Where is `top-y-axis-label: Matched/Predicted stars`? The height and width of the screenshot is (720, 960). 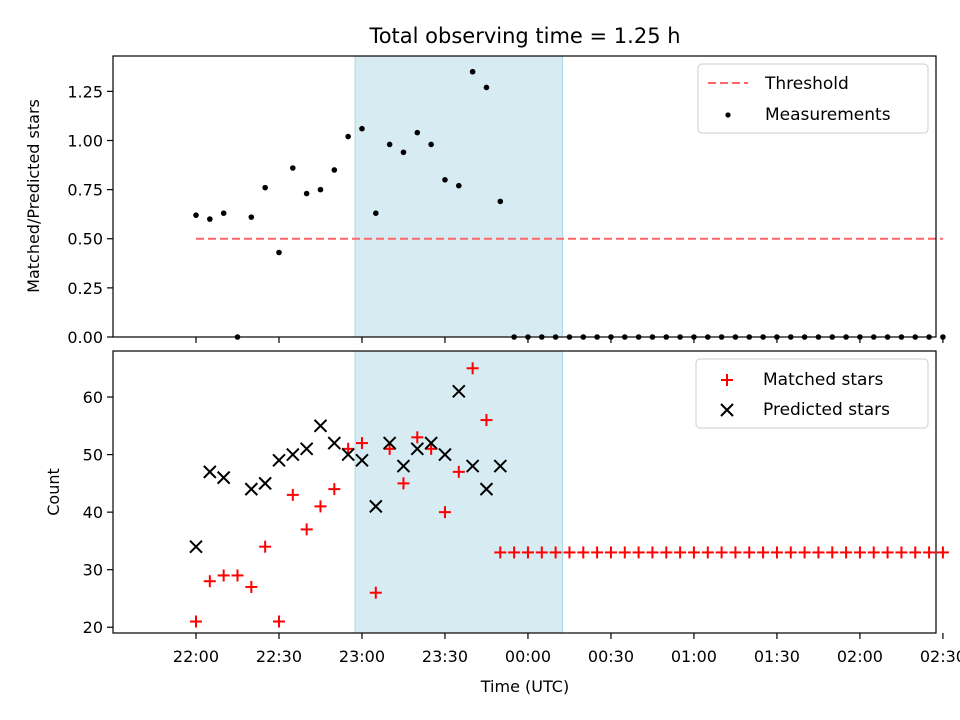 top-y-axis-label: Matched/Predicted stars is located at coordinates (33, 196).